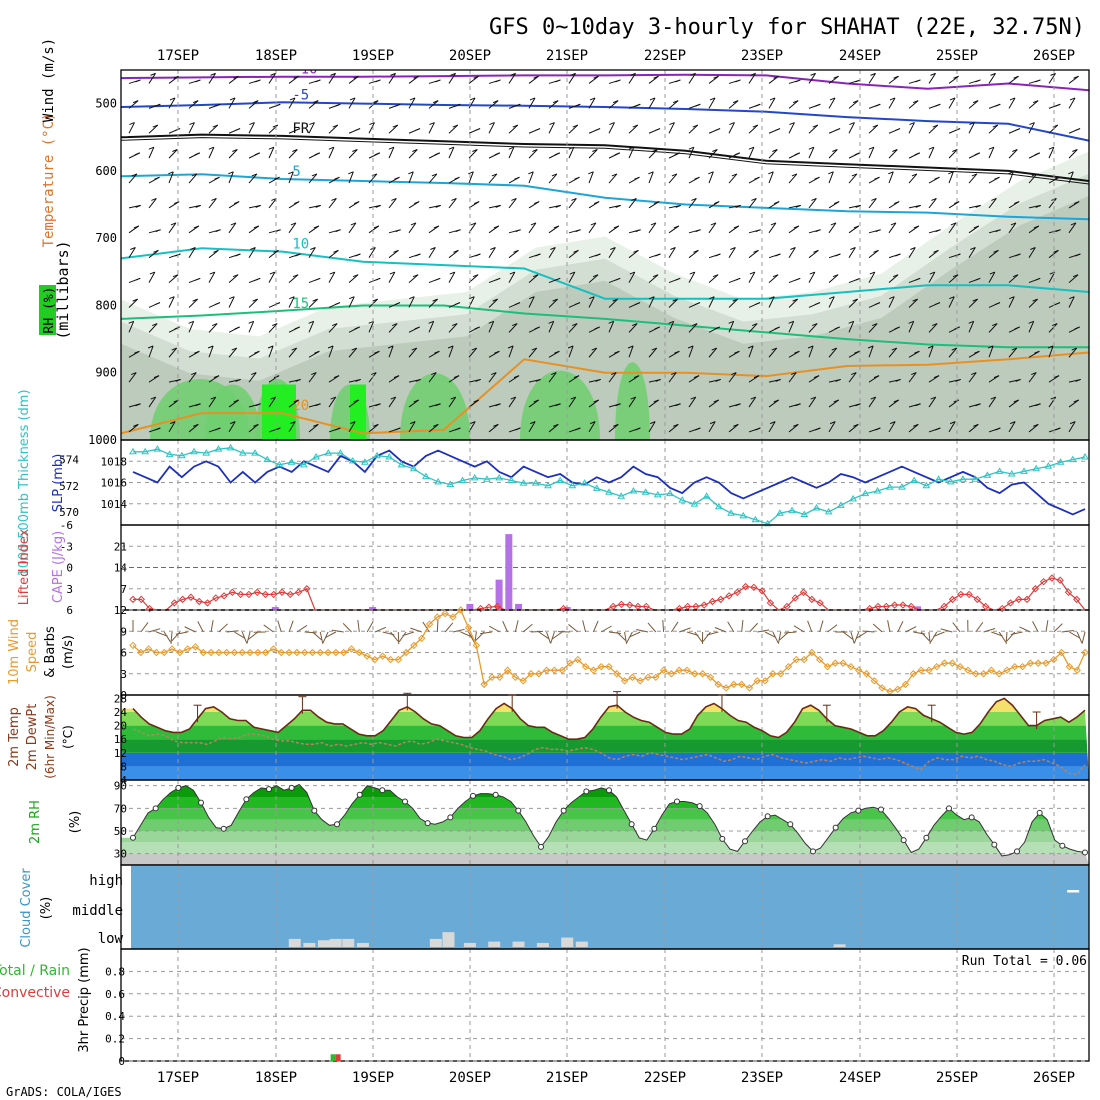  I want to click on li-tick-label: -6, so click(66, 525).